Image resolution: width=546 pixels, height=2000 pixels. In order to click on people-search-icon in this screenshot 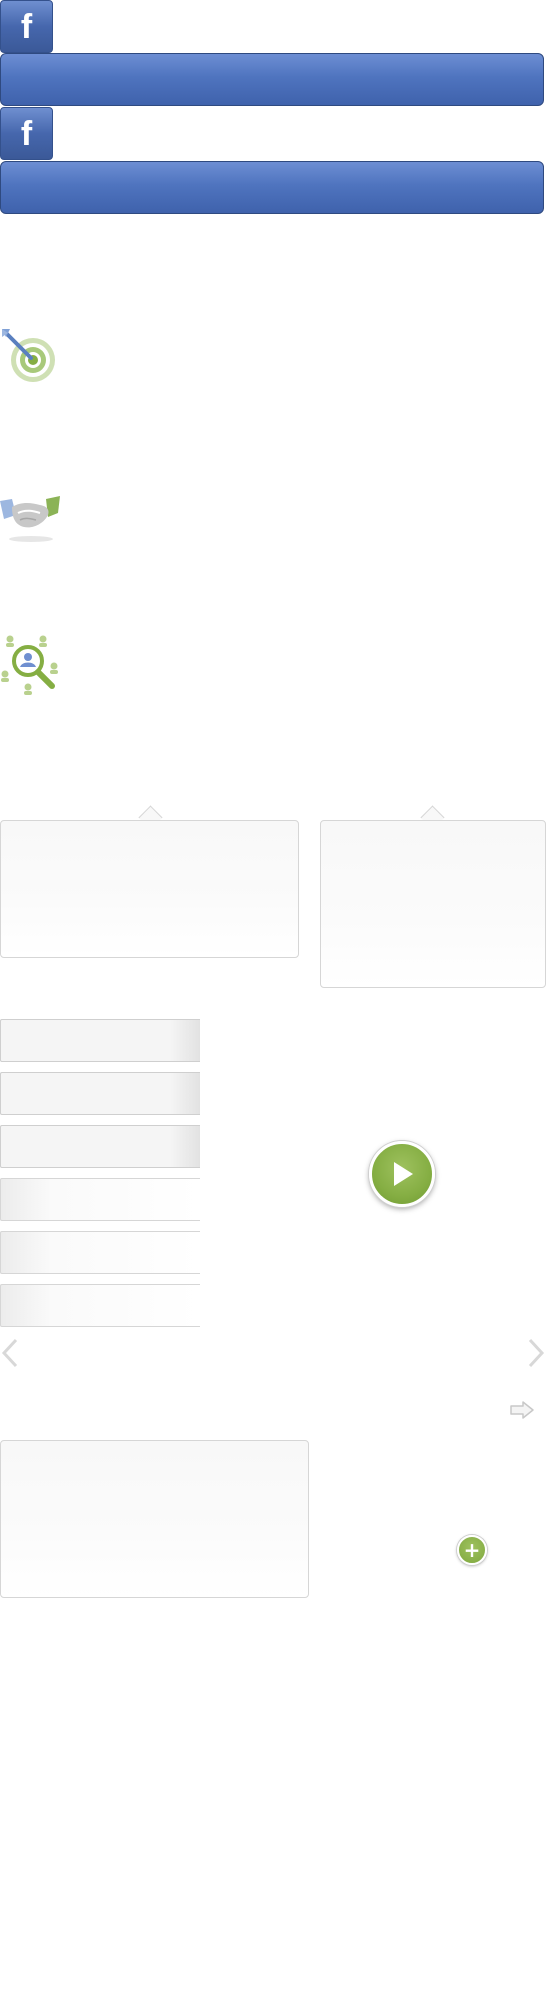, I will do `click(29, 665)`.